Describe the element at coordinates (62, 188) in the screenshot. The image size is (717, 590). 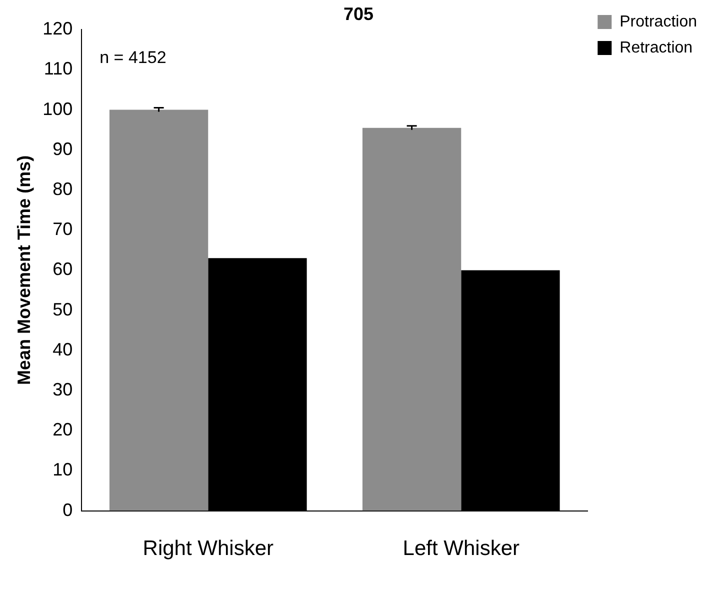
I see `y-tick-label: 80` at that location.